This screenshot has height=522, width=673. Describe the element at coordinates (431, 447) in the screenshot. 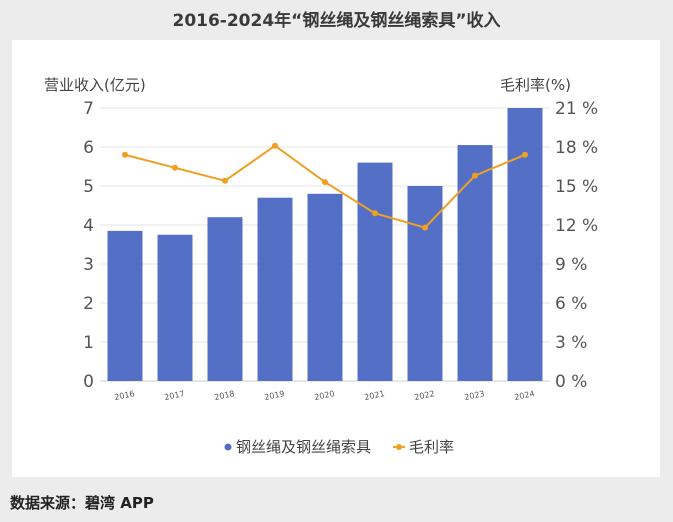

I see `legend-label-line: 毛利率` at that location.